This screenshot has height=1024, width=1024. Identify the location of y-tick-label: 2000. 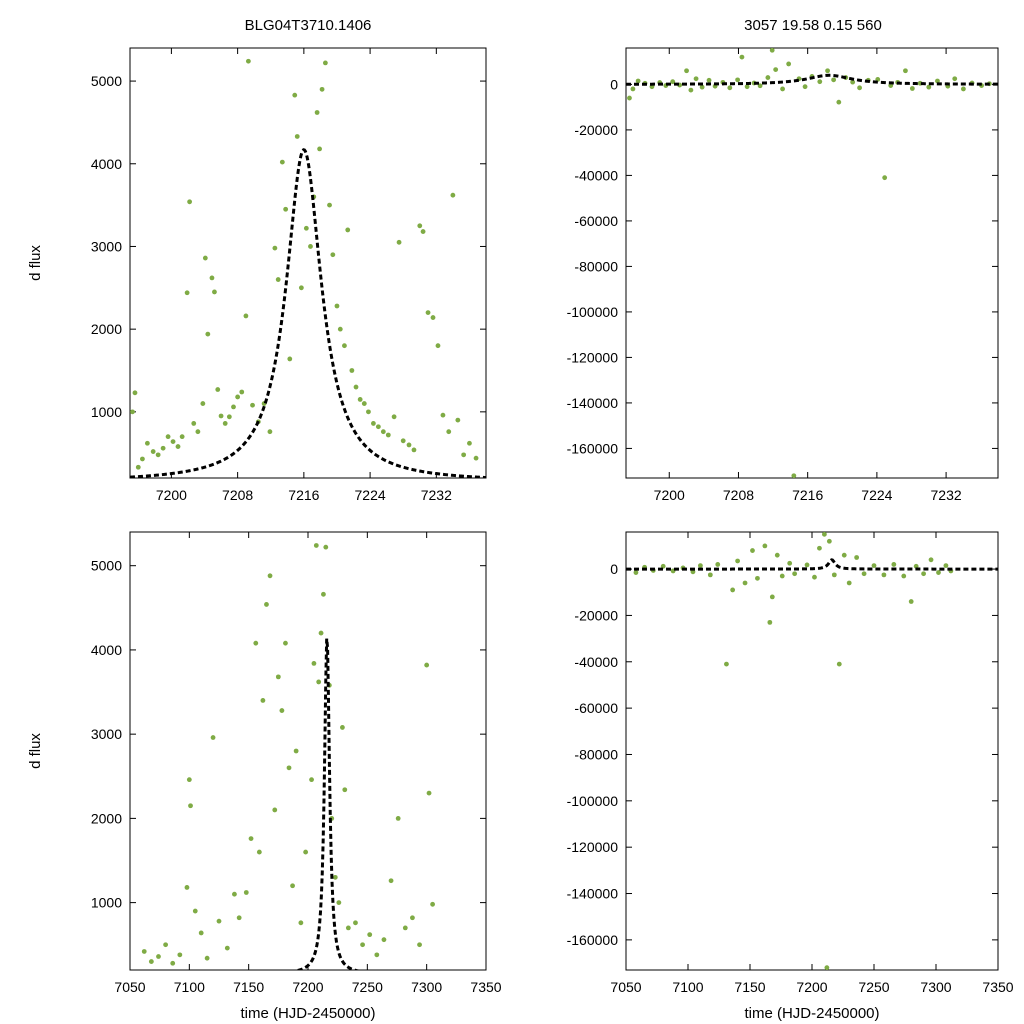
(106, 818).